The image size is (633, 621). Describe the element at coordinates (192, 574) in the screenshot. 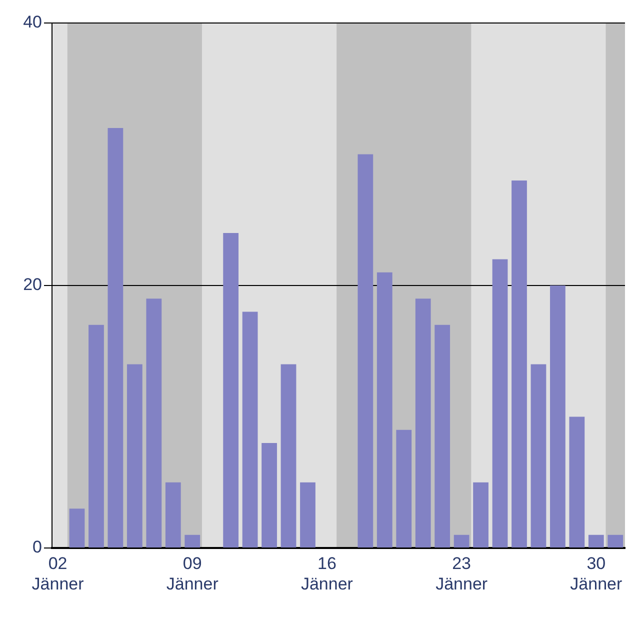

I see `x-tick-label: 09 Jänner` at that location.